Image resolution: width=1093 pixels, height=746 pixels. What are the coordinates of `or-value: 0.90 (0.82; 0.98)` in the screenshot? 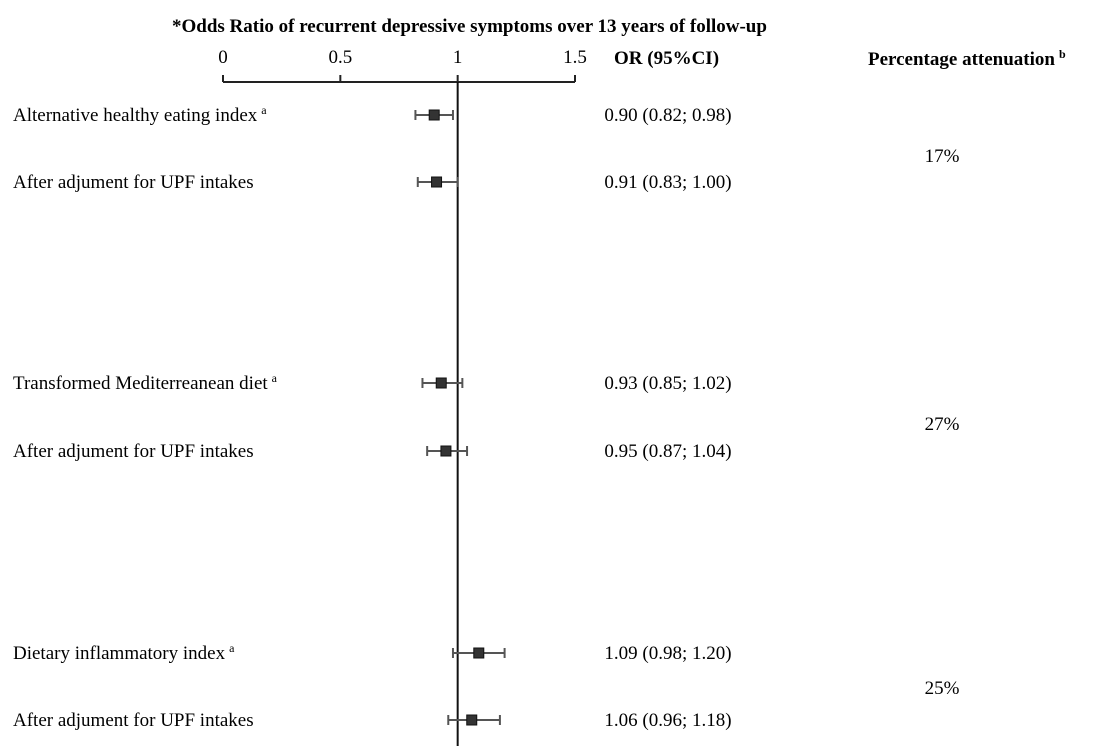 It's located at (667, 115).